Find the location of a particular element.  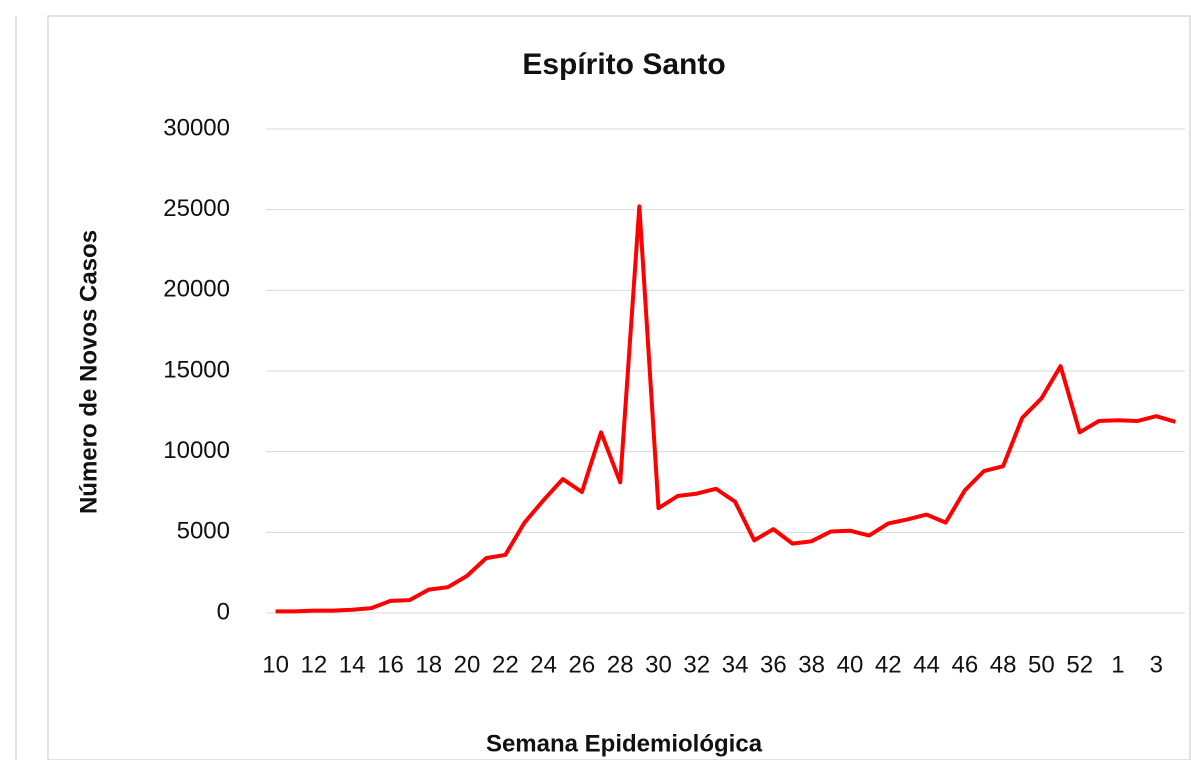

x-tick-label: 12 is located at coordinates (314, 664).